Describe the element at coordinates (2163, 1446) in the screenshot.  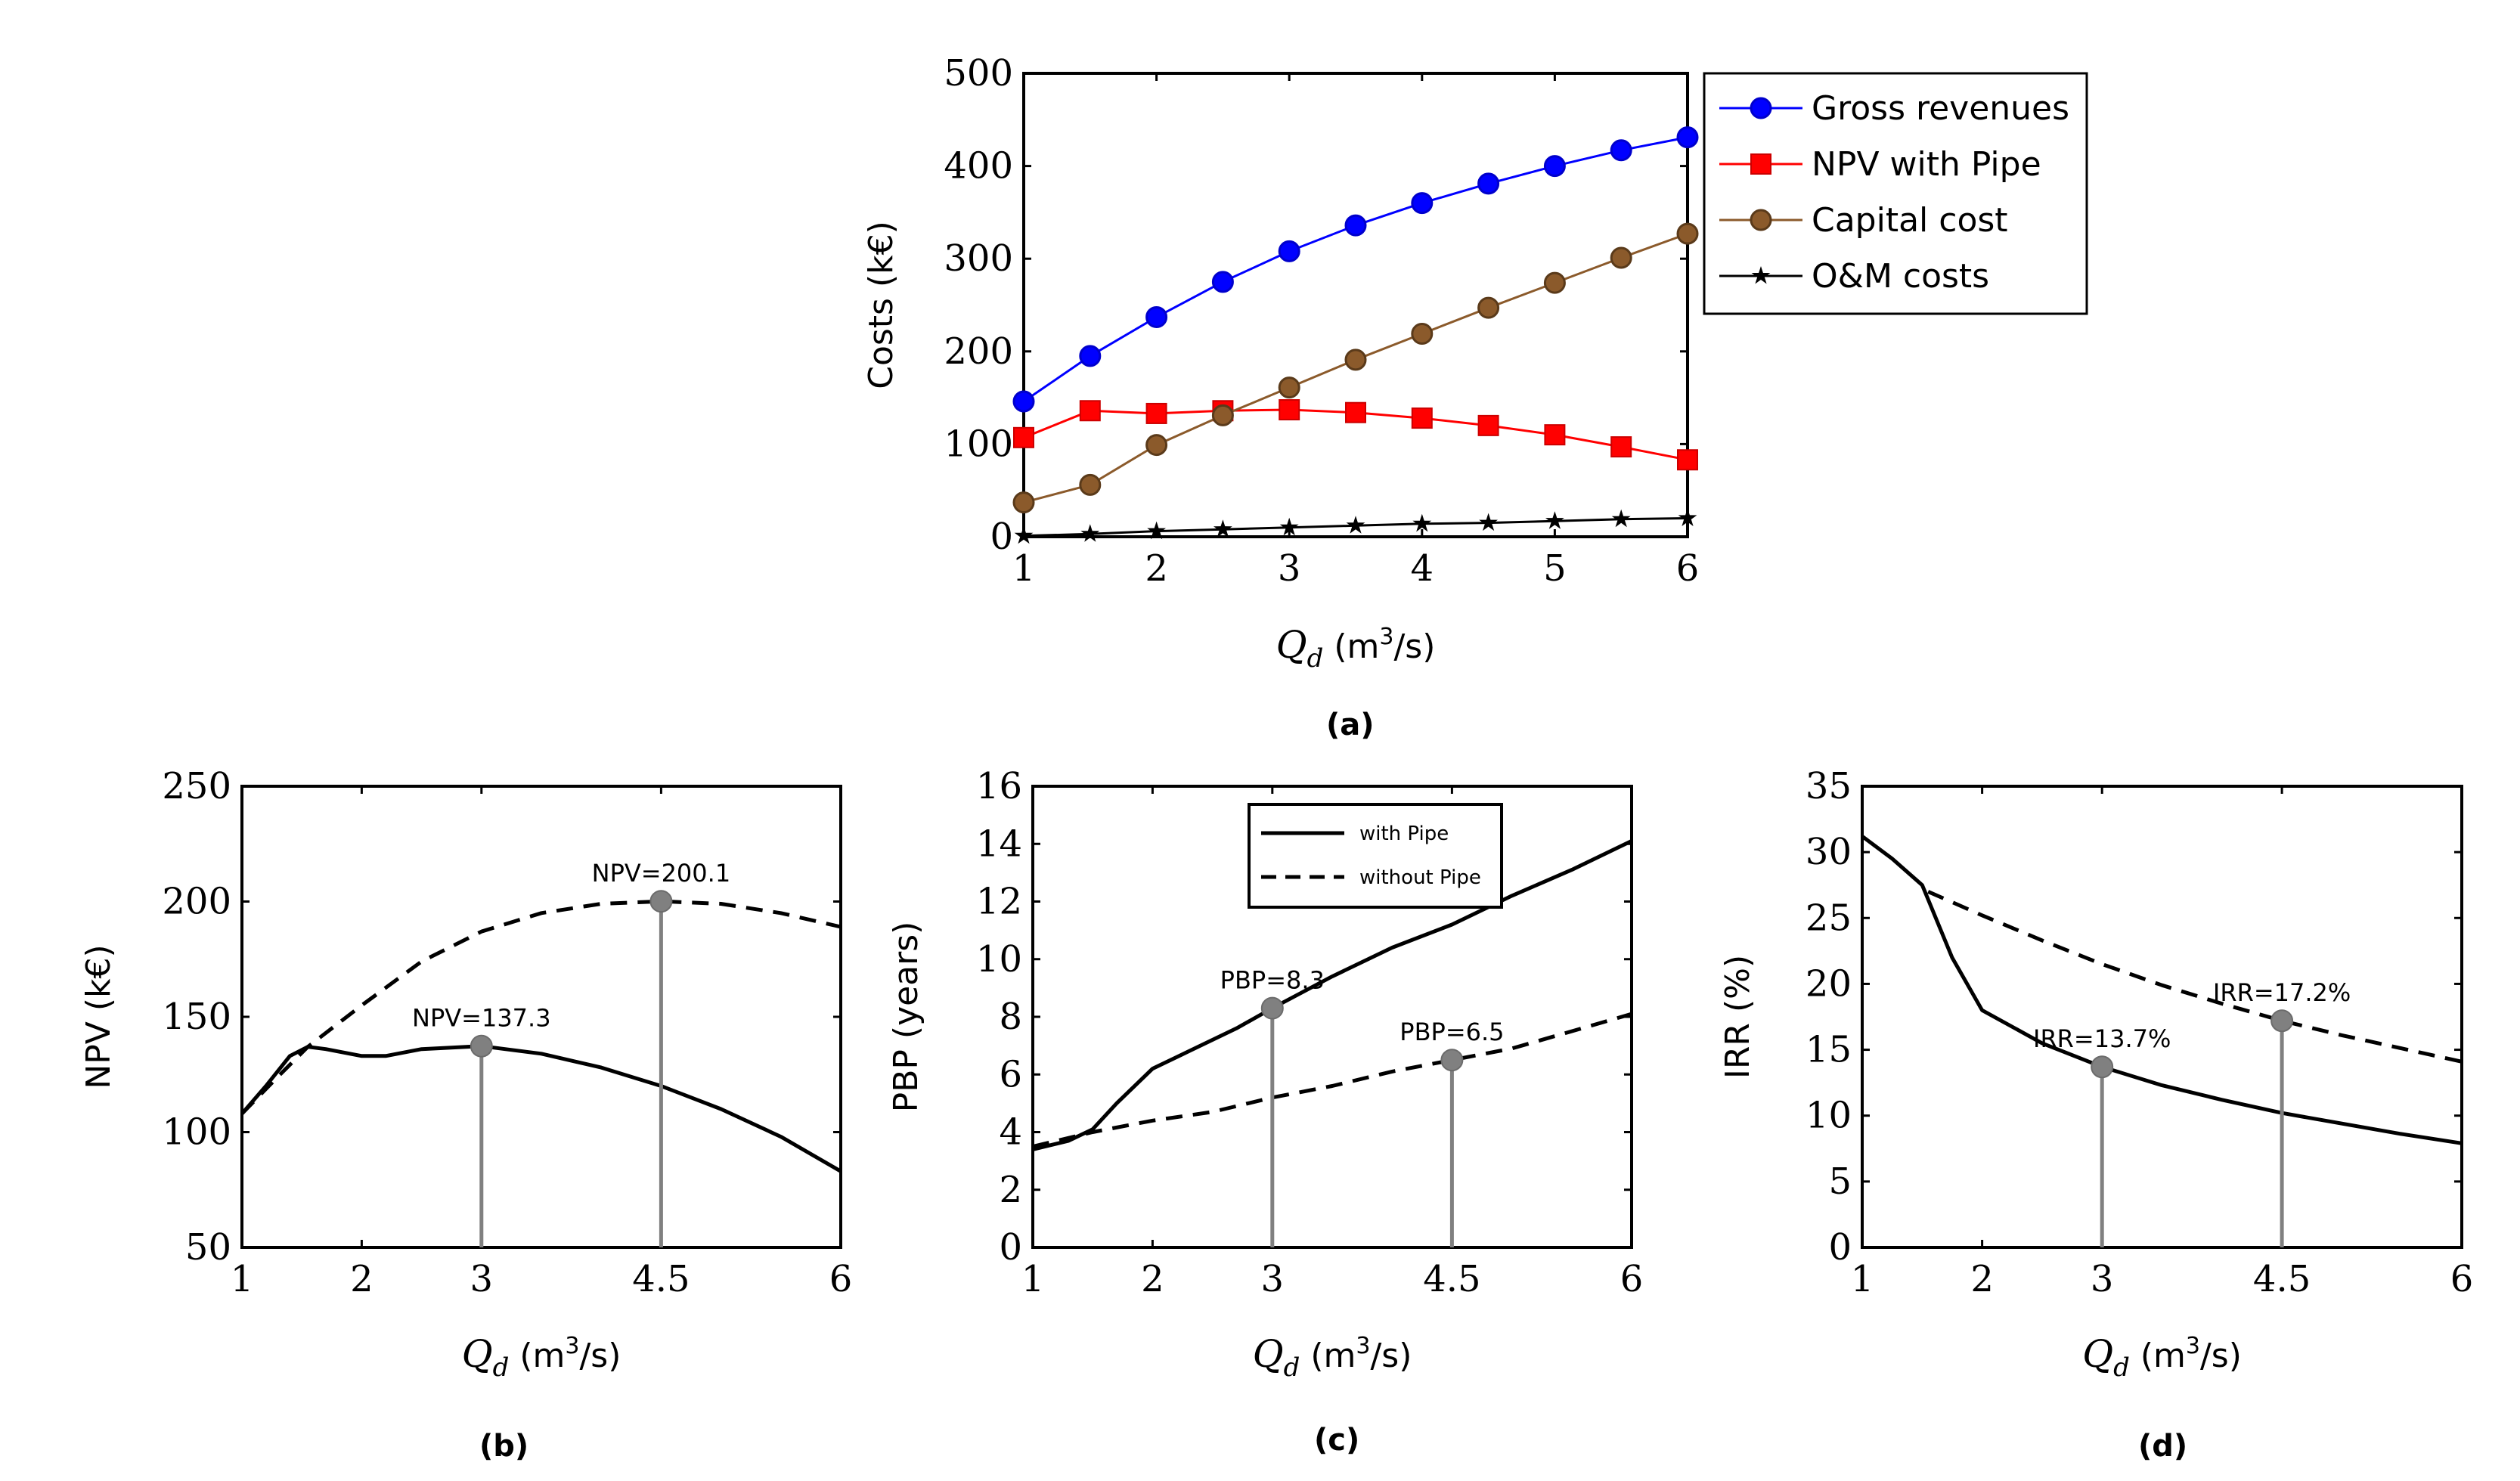
I see `panel-label-d: (d)` at that location.